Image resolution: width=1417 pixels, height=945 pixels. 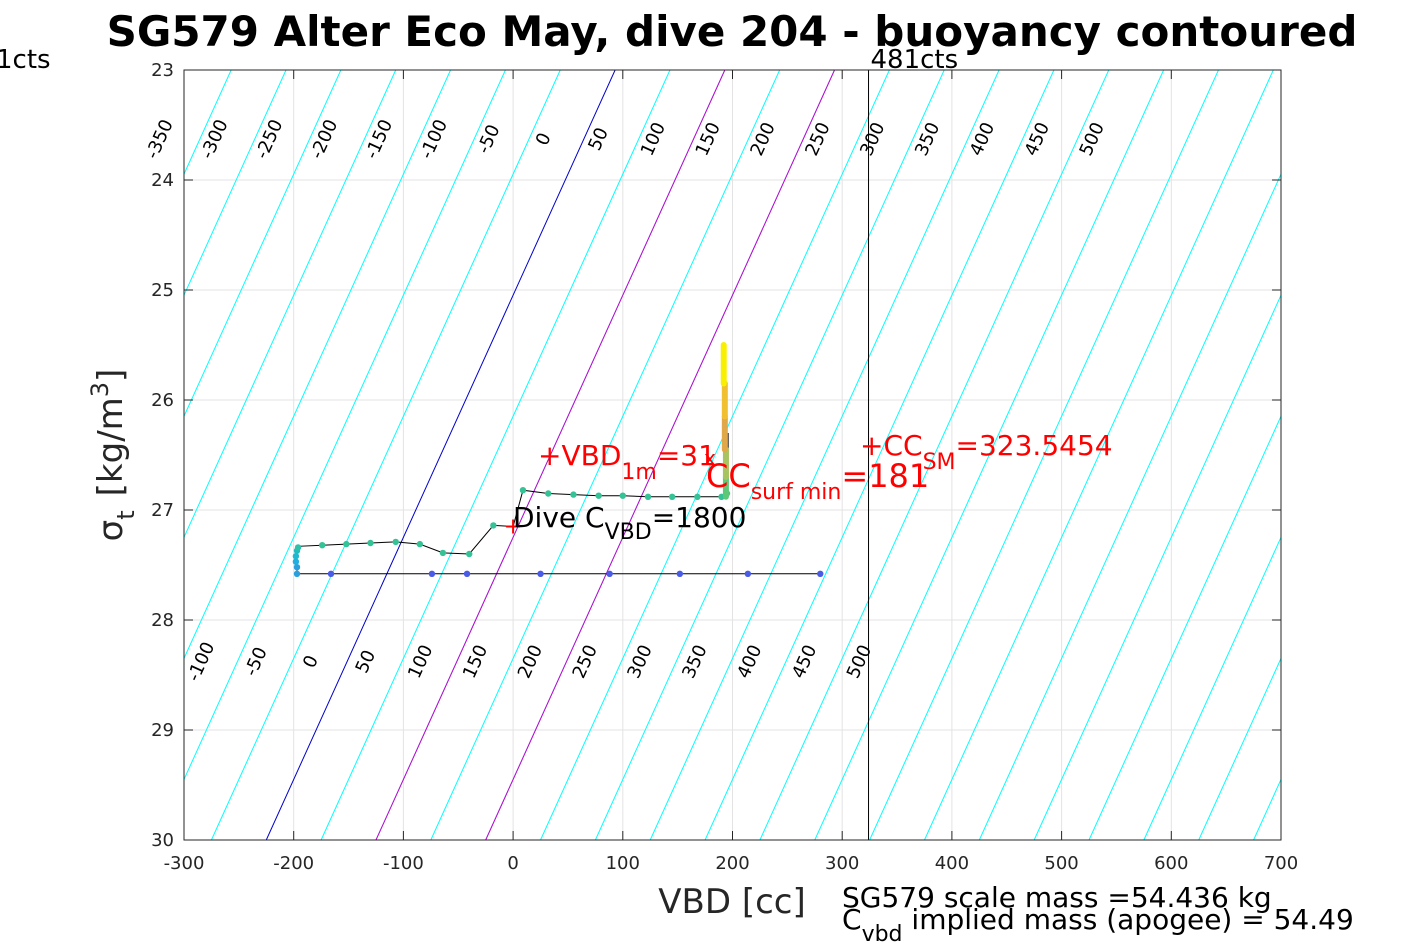 What do you see at coordinates (162, 510) in the screenshot?
I see `y-tick-label: 27` at bounding box center [162, 510].